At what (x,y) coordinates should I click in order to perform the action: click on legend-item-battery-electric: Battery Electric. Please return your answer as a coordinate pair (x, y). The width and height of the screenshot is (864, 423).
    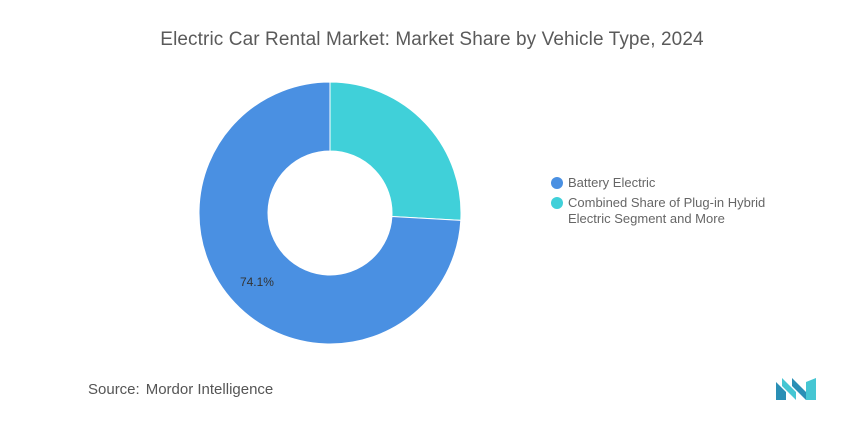
    Looking at the image, I should click on (681, 183).